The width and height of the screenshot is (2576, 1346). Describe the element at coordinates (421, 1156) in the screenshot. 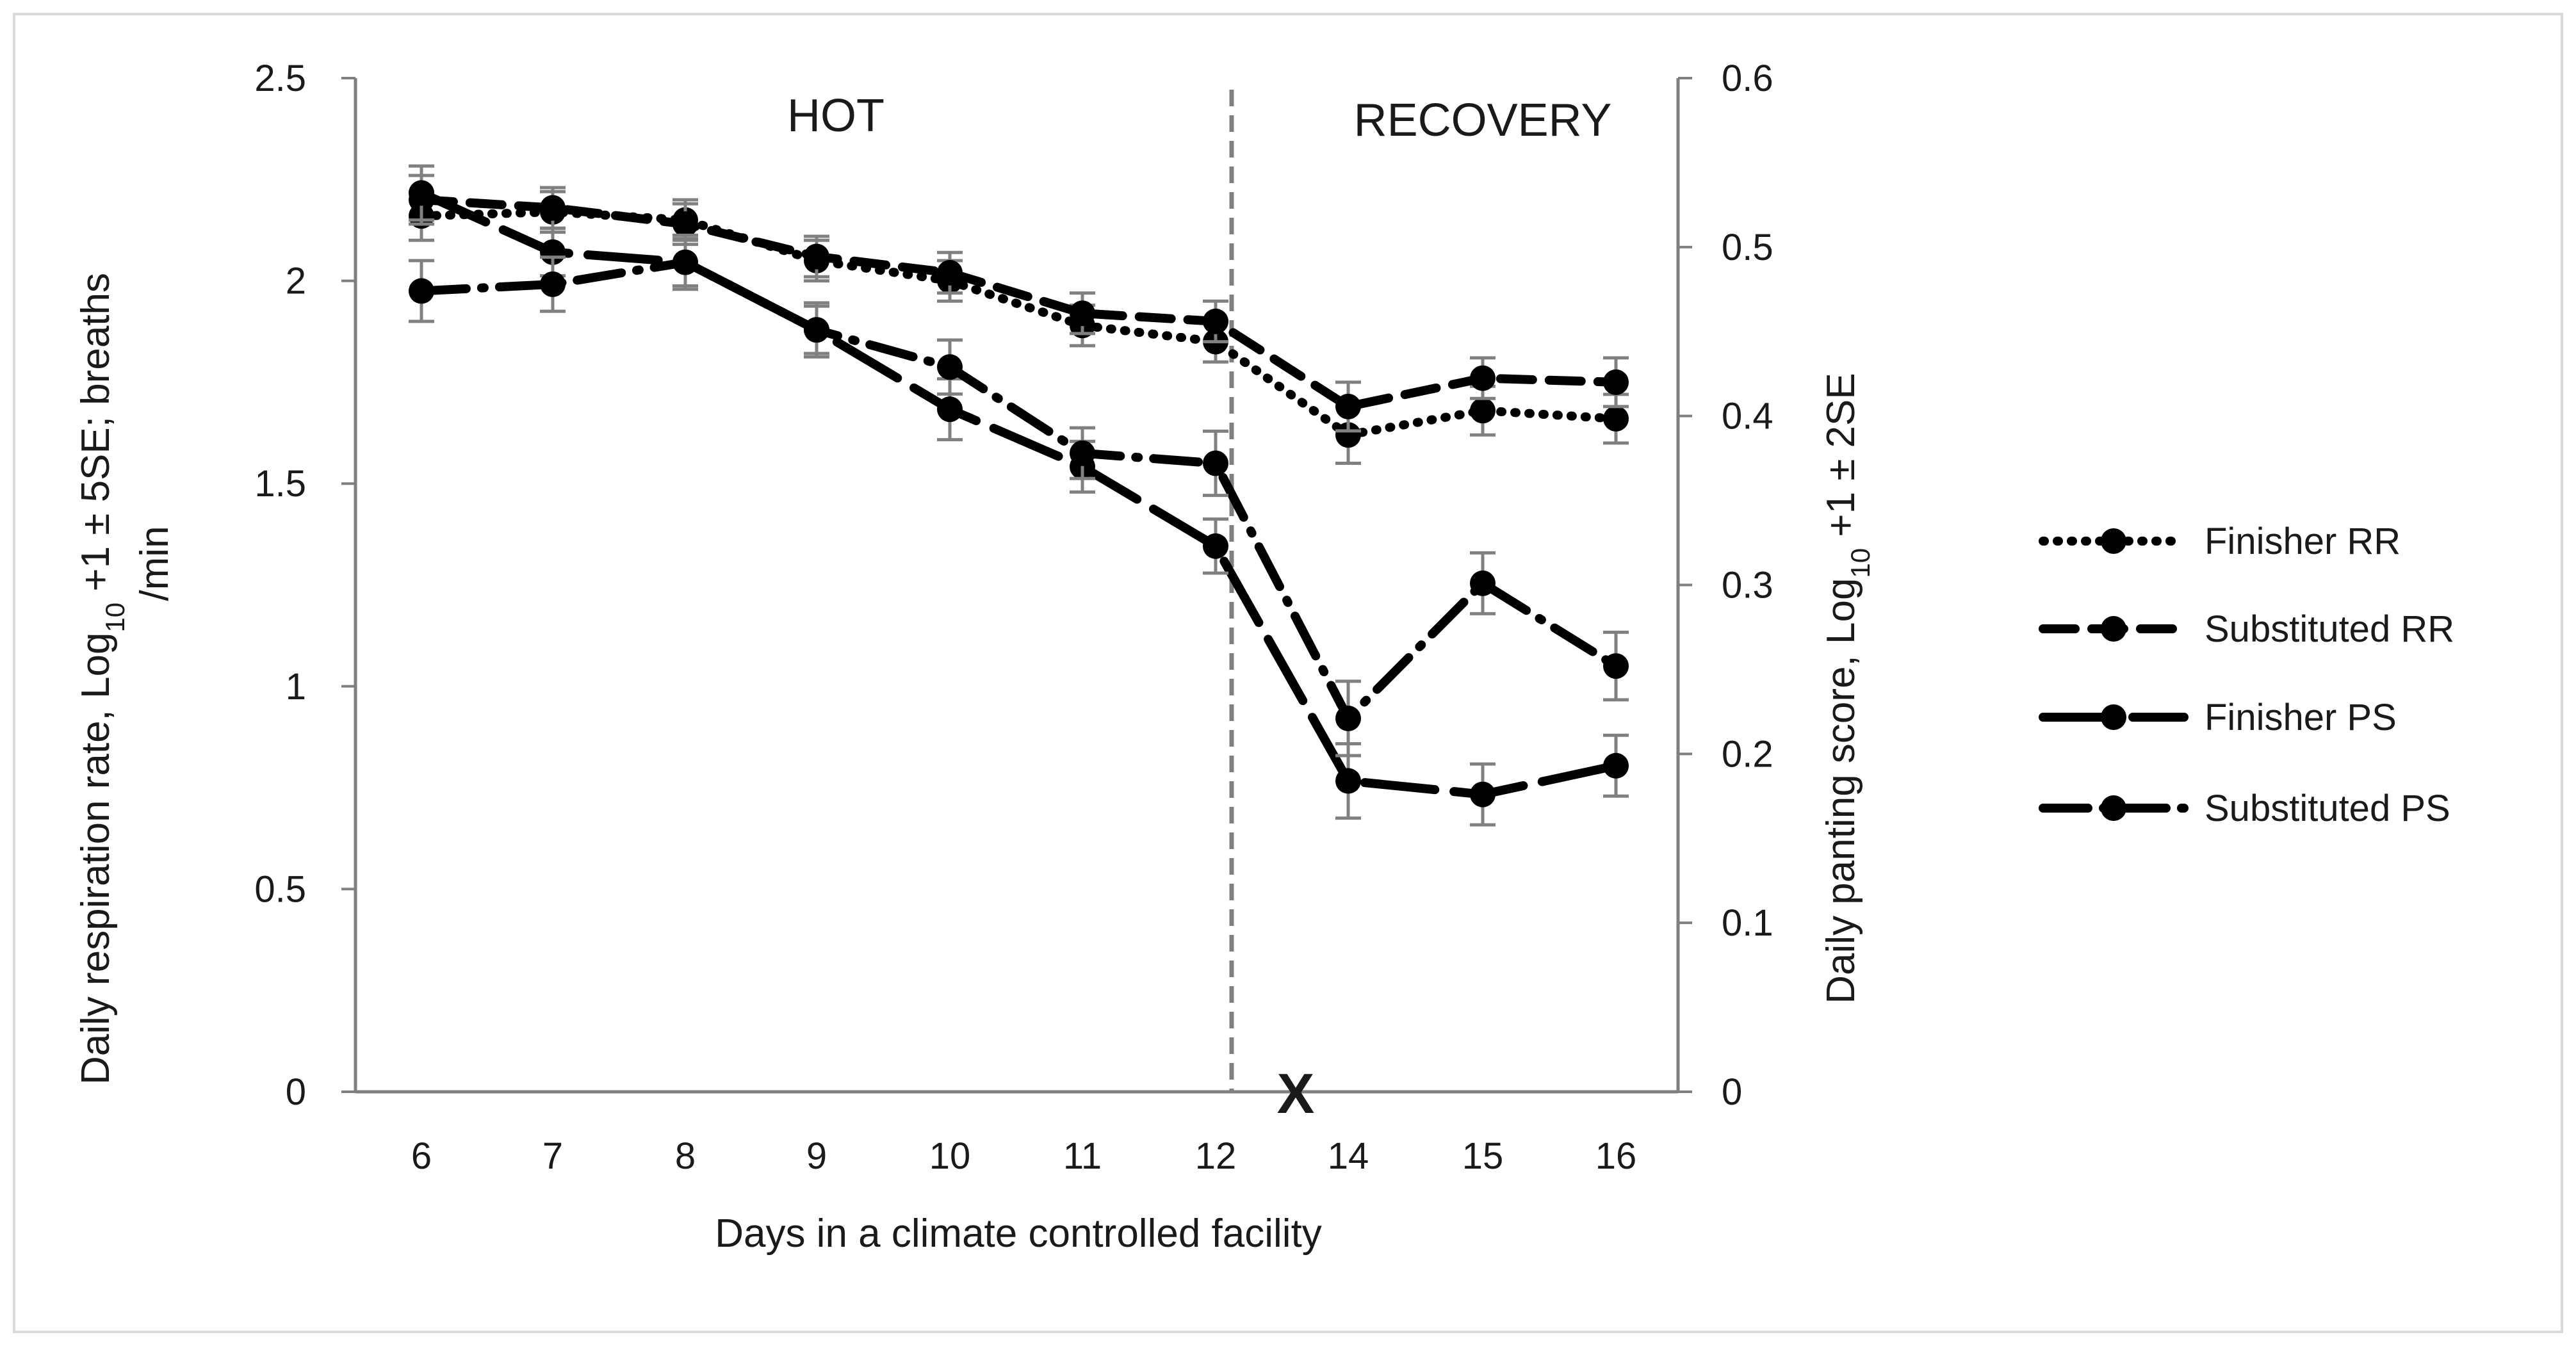

I see `x-tick-label: 6` at that location.